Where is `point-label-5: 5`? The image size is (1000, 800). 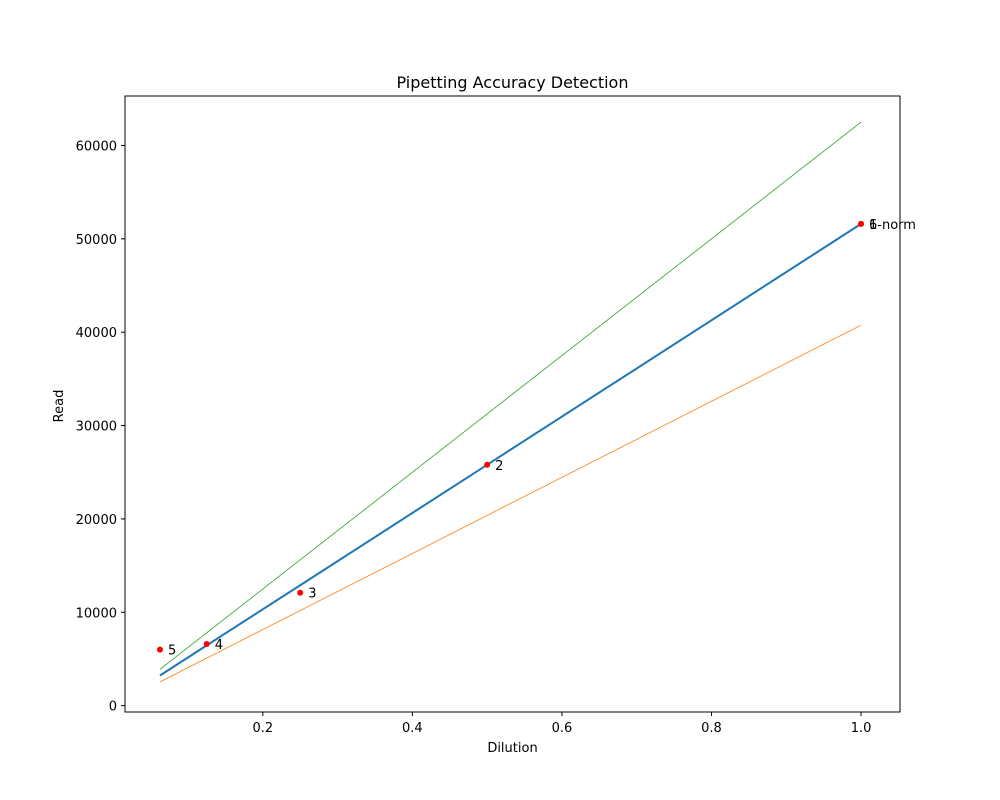
point-label-5: 5 is located at coordinates (172, 651).